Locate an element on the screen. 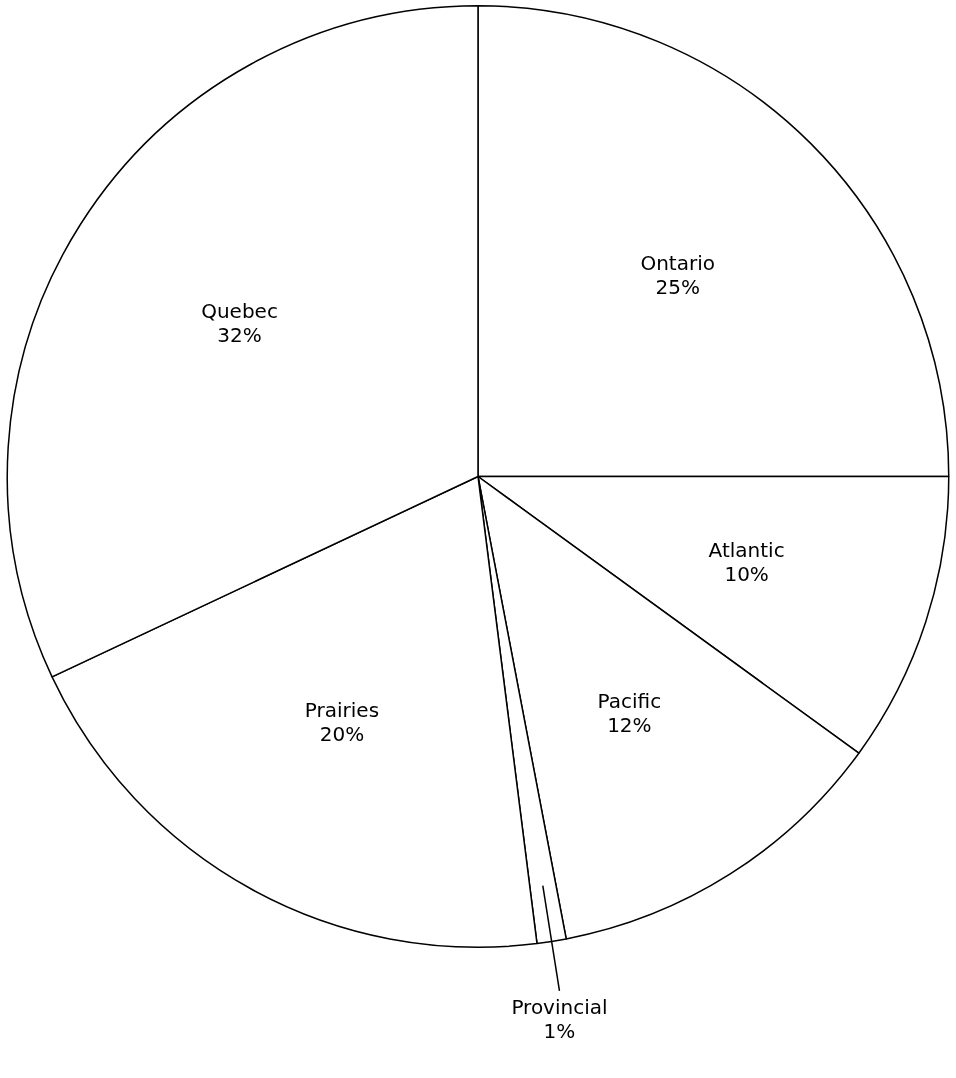  data-label: 1% is located at coordinates (559, 1031).